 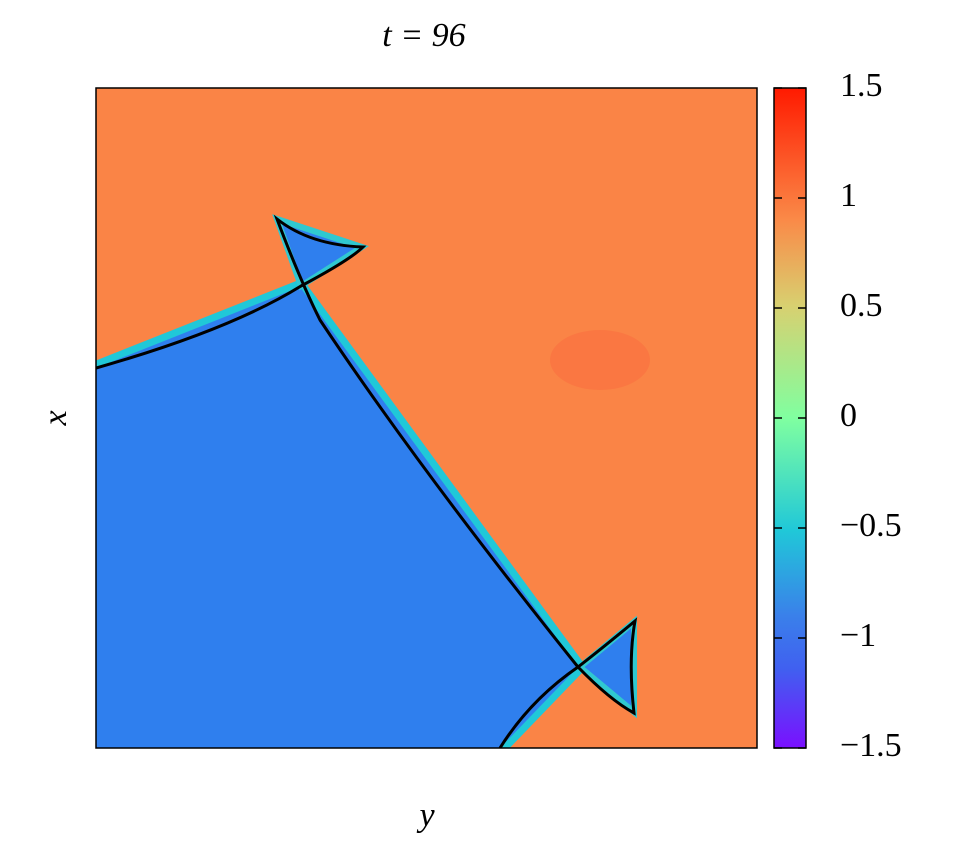 What do you see at coordinates (423, 35) in the screenshot?
I see `chart-title: t = 96` at bounding box center [423, 35].